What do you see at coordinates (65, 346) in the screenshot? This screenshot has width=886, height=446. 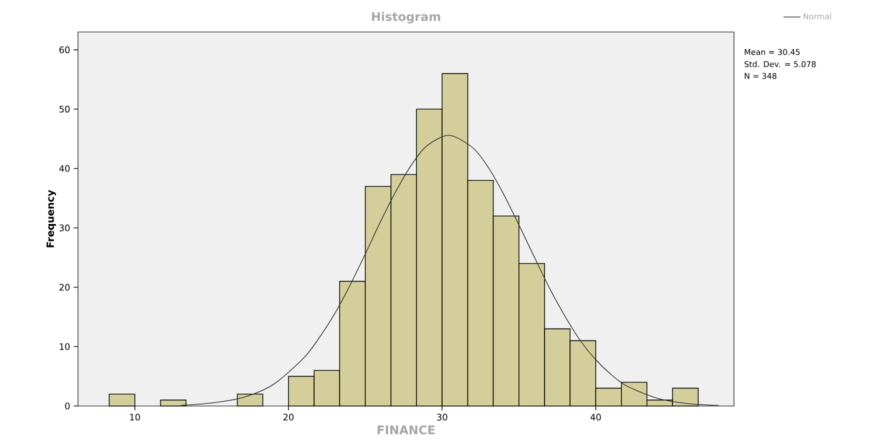 I see `y-tick-label: 10` at bounding box center [65, 346].